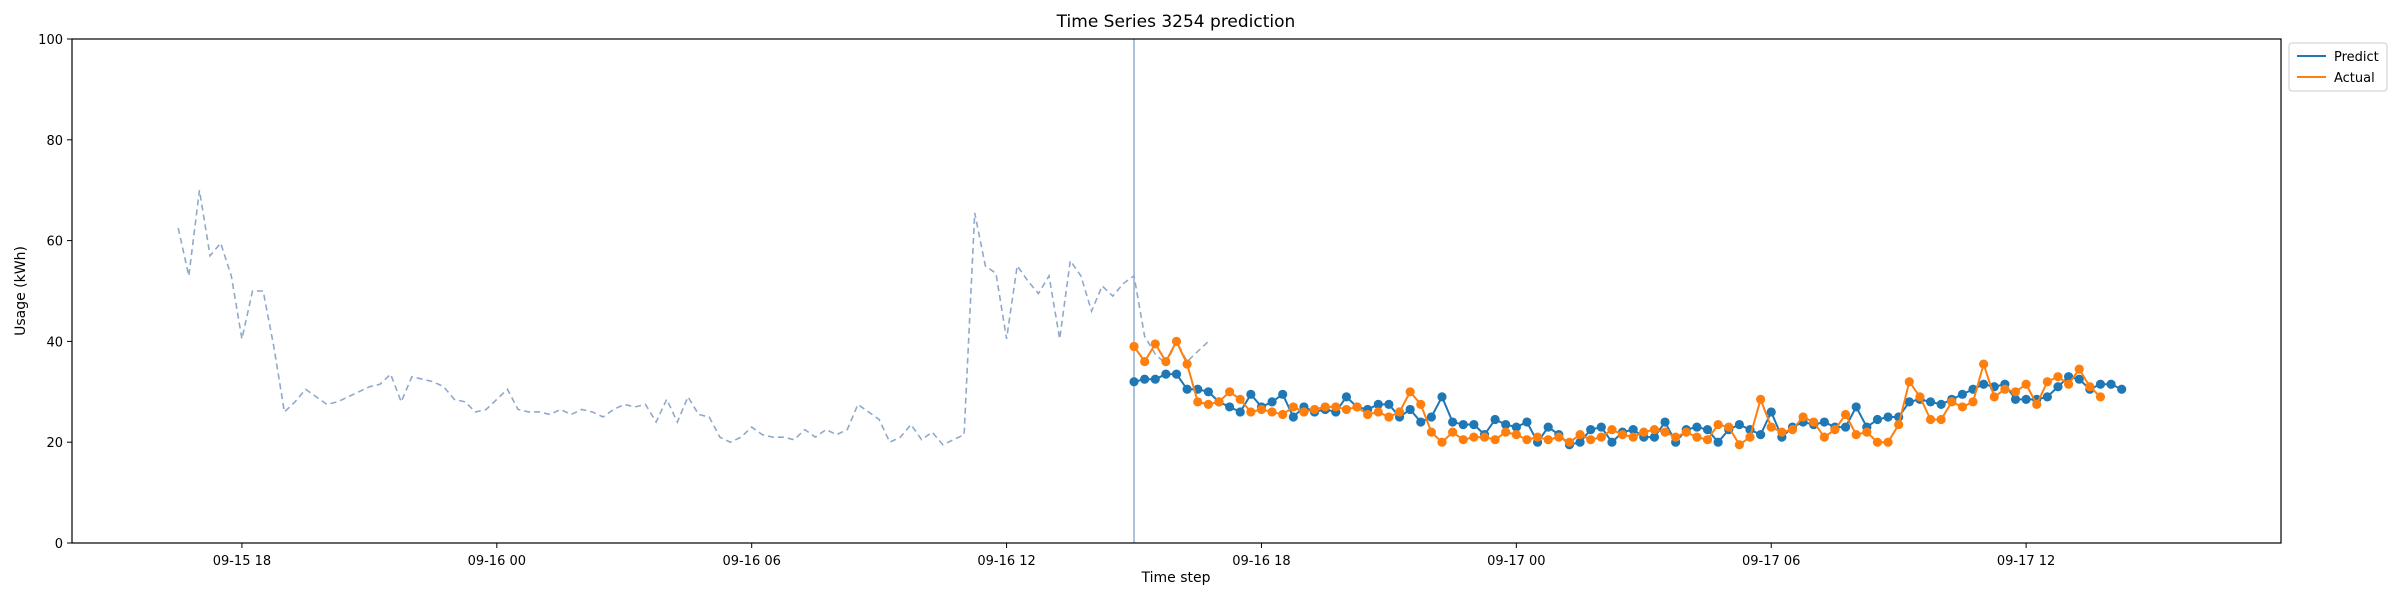 This screenshot has width=2400, height=604. Describe the element at coordinates (2338, 67) in the screenshot. I see `legend: Predict Actual` at that location.